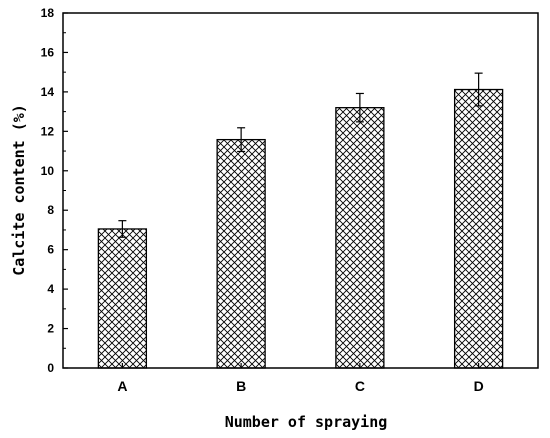  I want to click on y-tick-label: 0, so click(50, 368).